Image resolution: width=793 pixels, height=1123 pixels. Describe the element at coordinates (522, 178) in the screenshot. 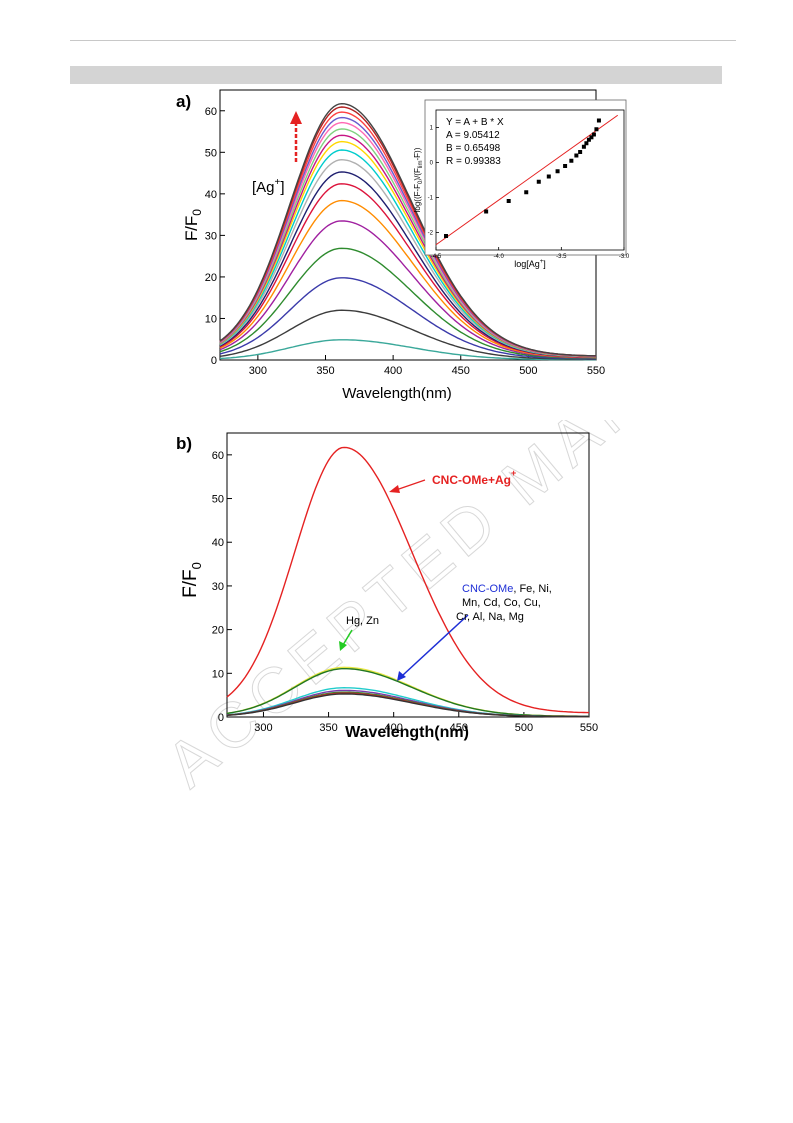

I see `inset-points` at that location.